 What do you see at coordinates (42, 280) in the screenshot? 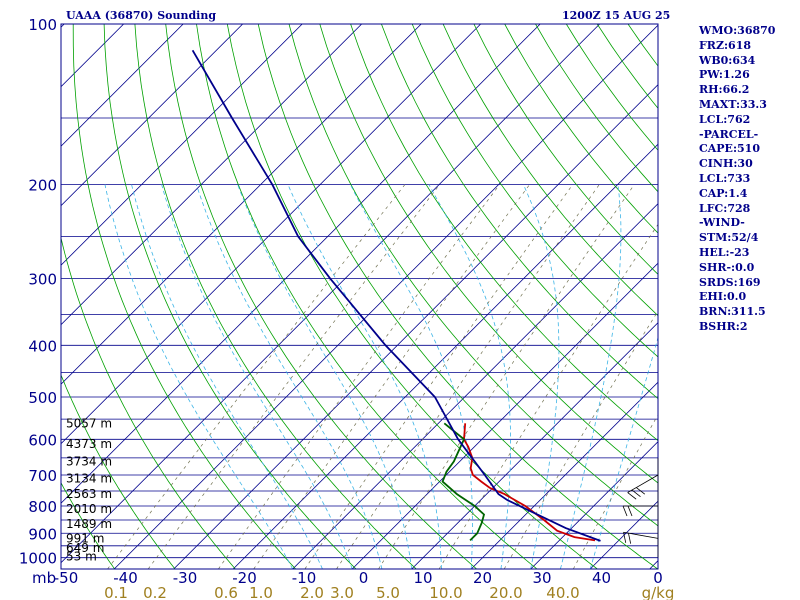
I see `pressure-tick-label: 300` at bounding box center [42, 280].